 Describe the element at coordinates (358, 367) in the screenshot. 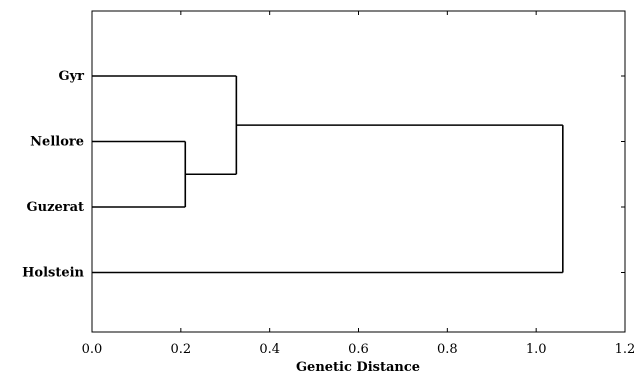

I see `x-axis-title: Genetic Distance` at that location.